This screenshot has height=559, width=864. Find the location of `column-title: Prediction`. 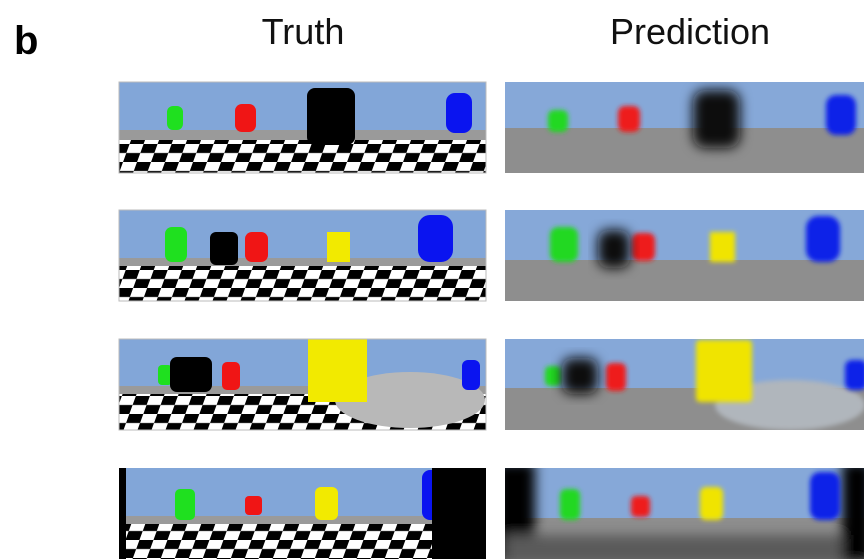

column-title: Prediction is located at coordinates (690, 31).